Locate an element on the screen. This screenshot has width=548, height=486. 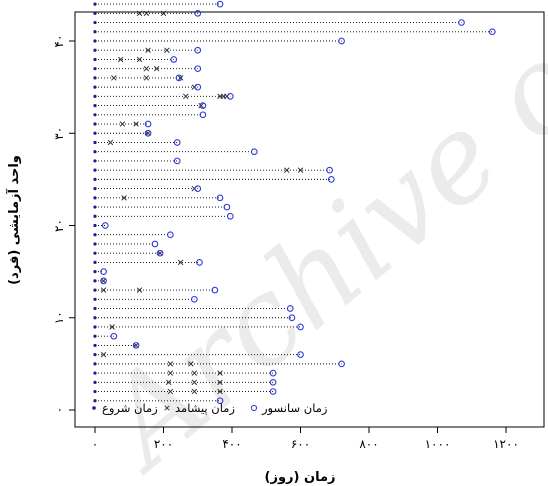
legend-label: زمان پیشامد is located at coordinates (205, 408).